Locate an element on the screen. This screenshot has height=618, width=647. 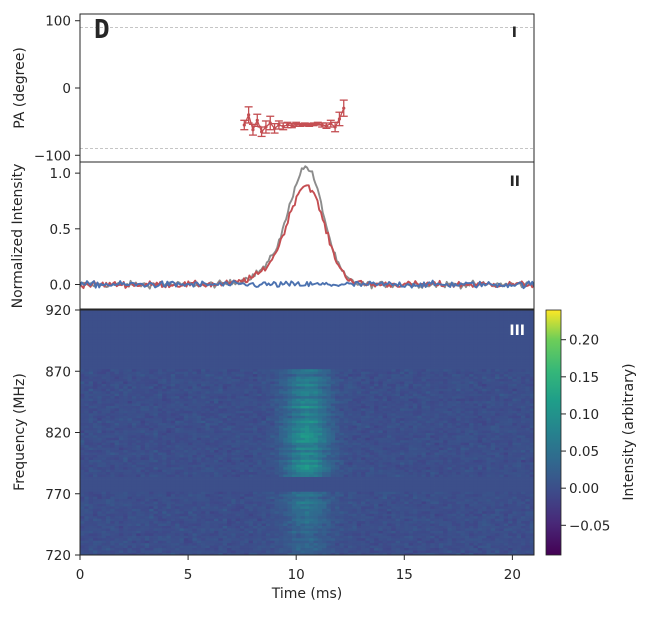
intensity-ytick-label: 0.0 is located at coordinates (60, 286).